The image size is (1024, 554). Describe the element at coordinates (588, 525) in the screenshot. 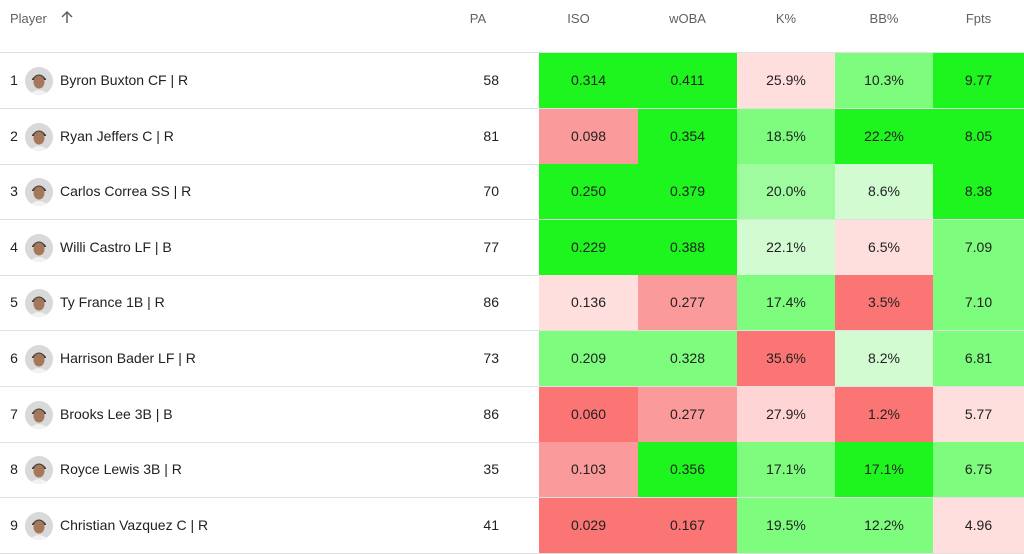

I see `iso-cell: 0.029` at that location.